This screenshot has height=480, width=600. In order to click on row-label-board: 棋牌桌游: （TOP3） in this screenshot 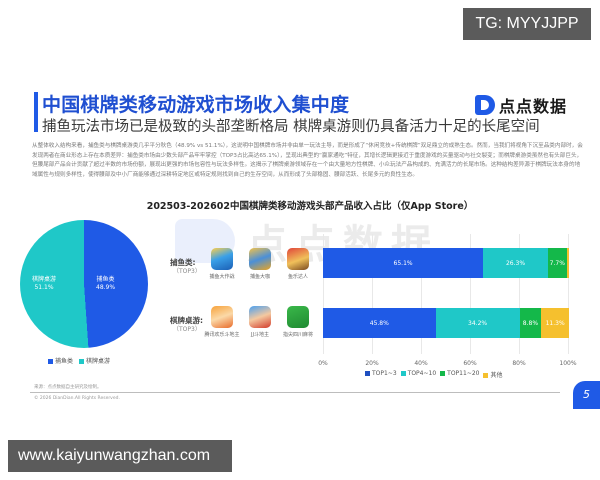, I will do `click(186, 324)`.